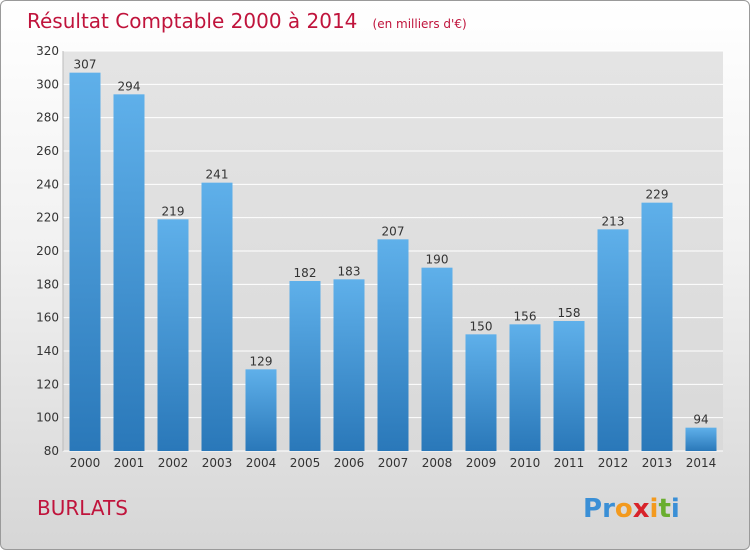 This screenshot has width=750, height=550. Describe the element at coordinates (569, 463) in the screenshot. I see `x-tick-label: 2011` at that location.